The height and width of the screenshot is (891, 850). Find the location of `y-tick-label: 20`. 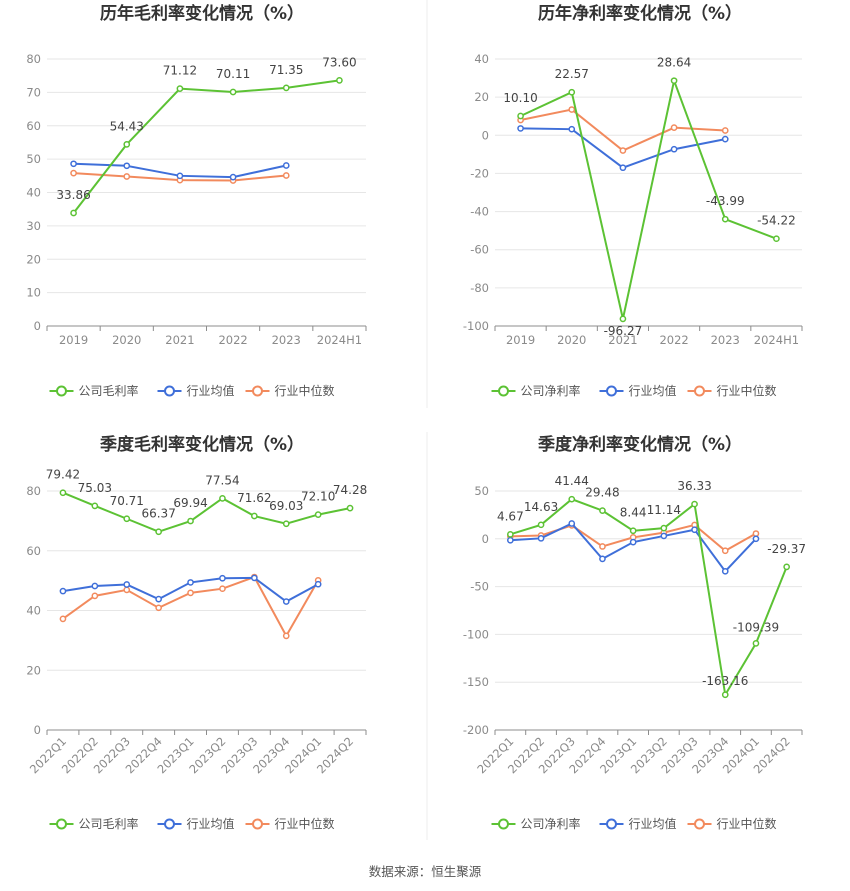

y-tick-label: 20 is located at coordinates (33, 670).